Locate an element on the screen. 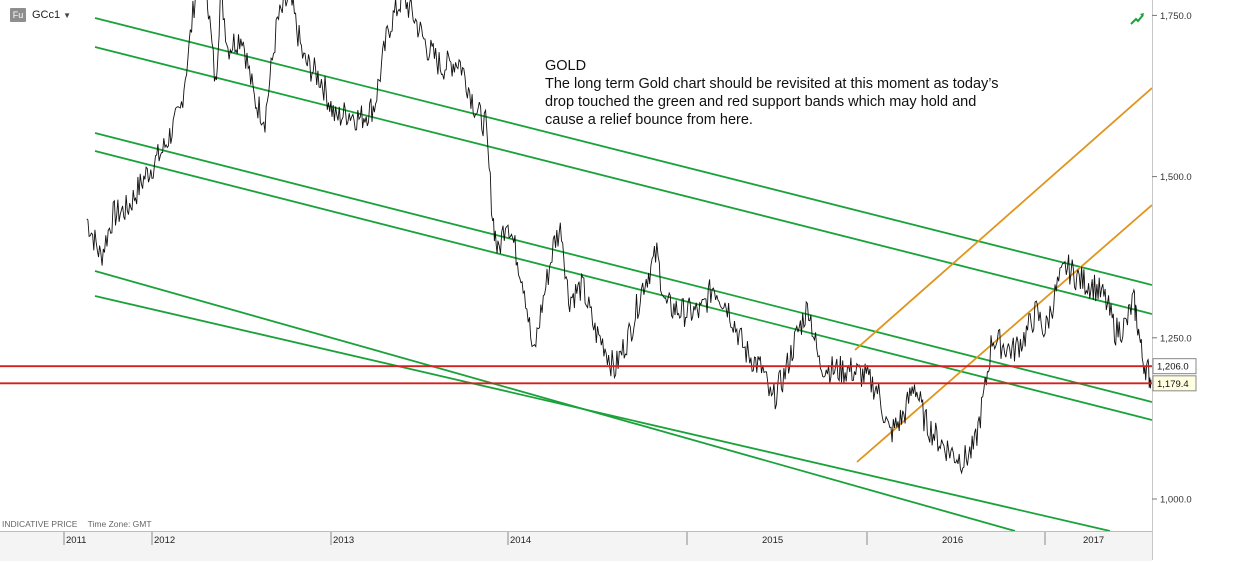 This screenshot has width=1255, height=561. time-axis is located at coordinates (576, 546).